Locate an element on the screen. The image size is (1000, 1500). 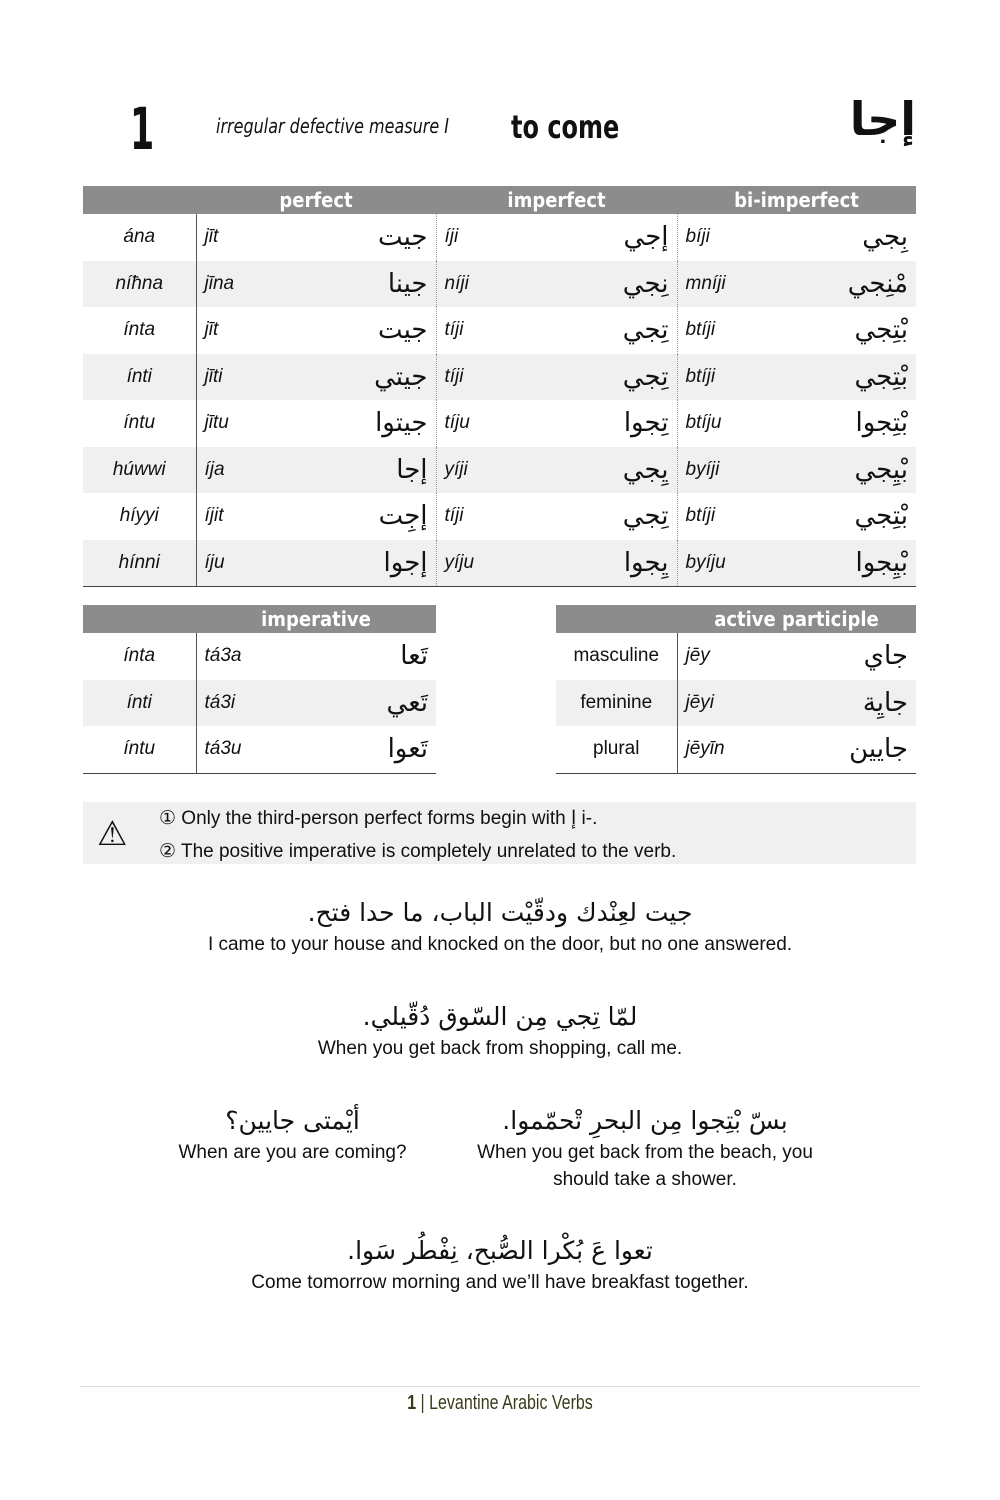
table-row: níħna jīna جينا níji نِجي mníji مْنِجي is located at coordinates (499, 283).